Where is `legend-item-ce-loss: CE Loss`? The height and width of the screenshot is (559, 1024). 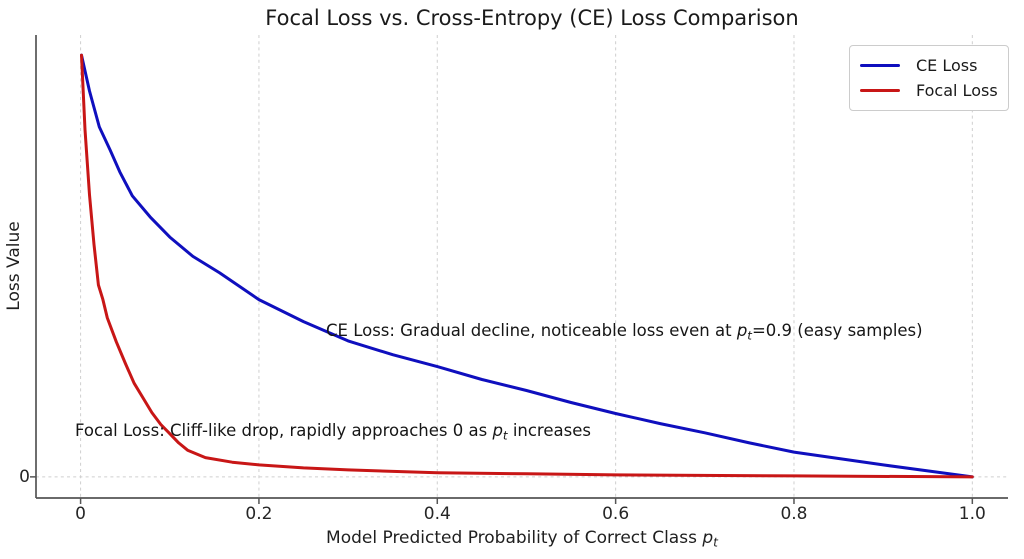 legend-item-ce-loss: CE Loss is located at coordinates (929, 65).